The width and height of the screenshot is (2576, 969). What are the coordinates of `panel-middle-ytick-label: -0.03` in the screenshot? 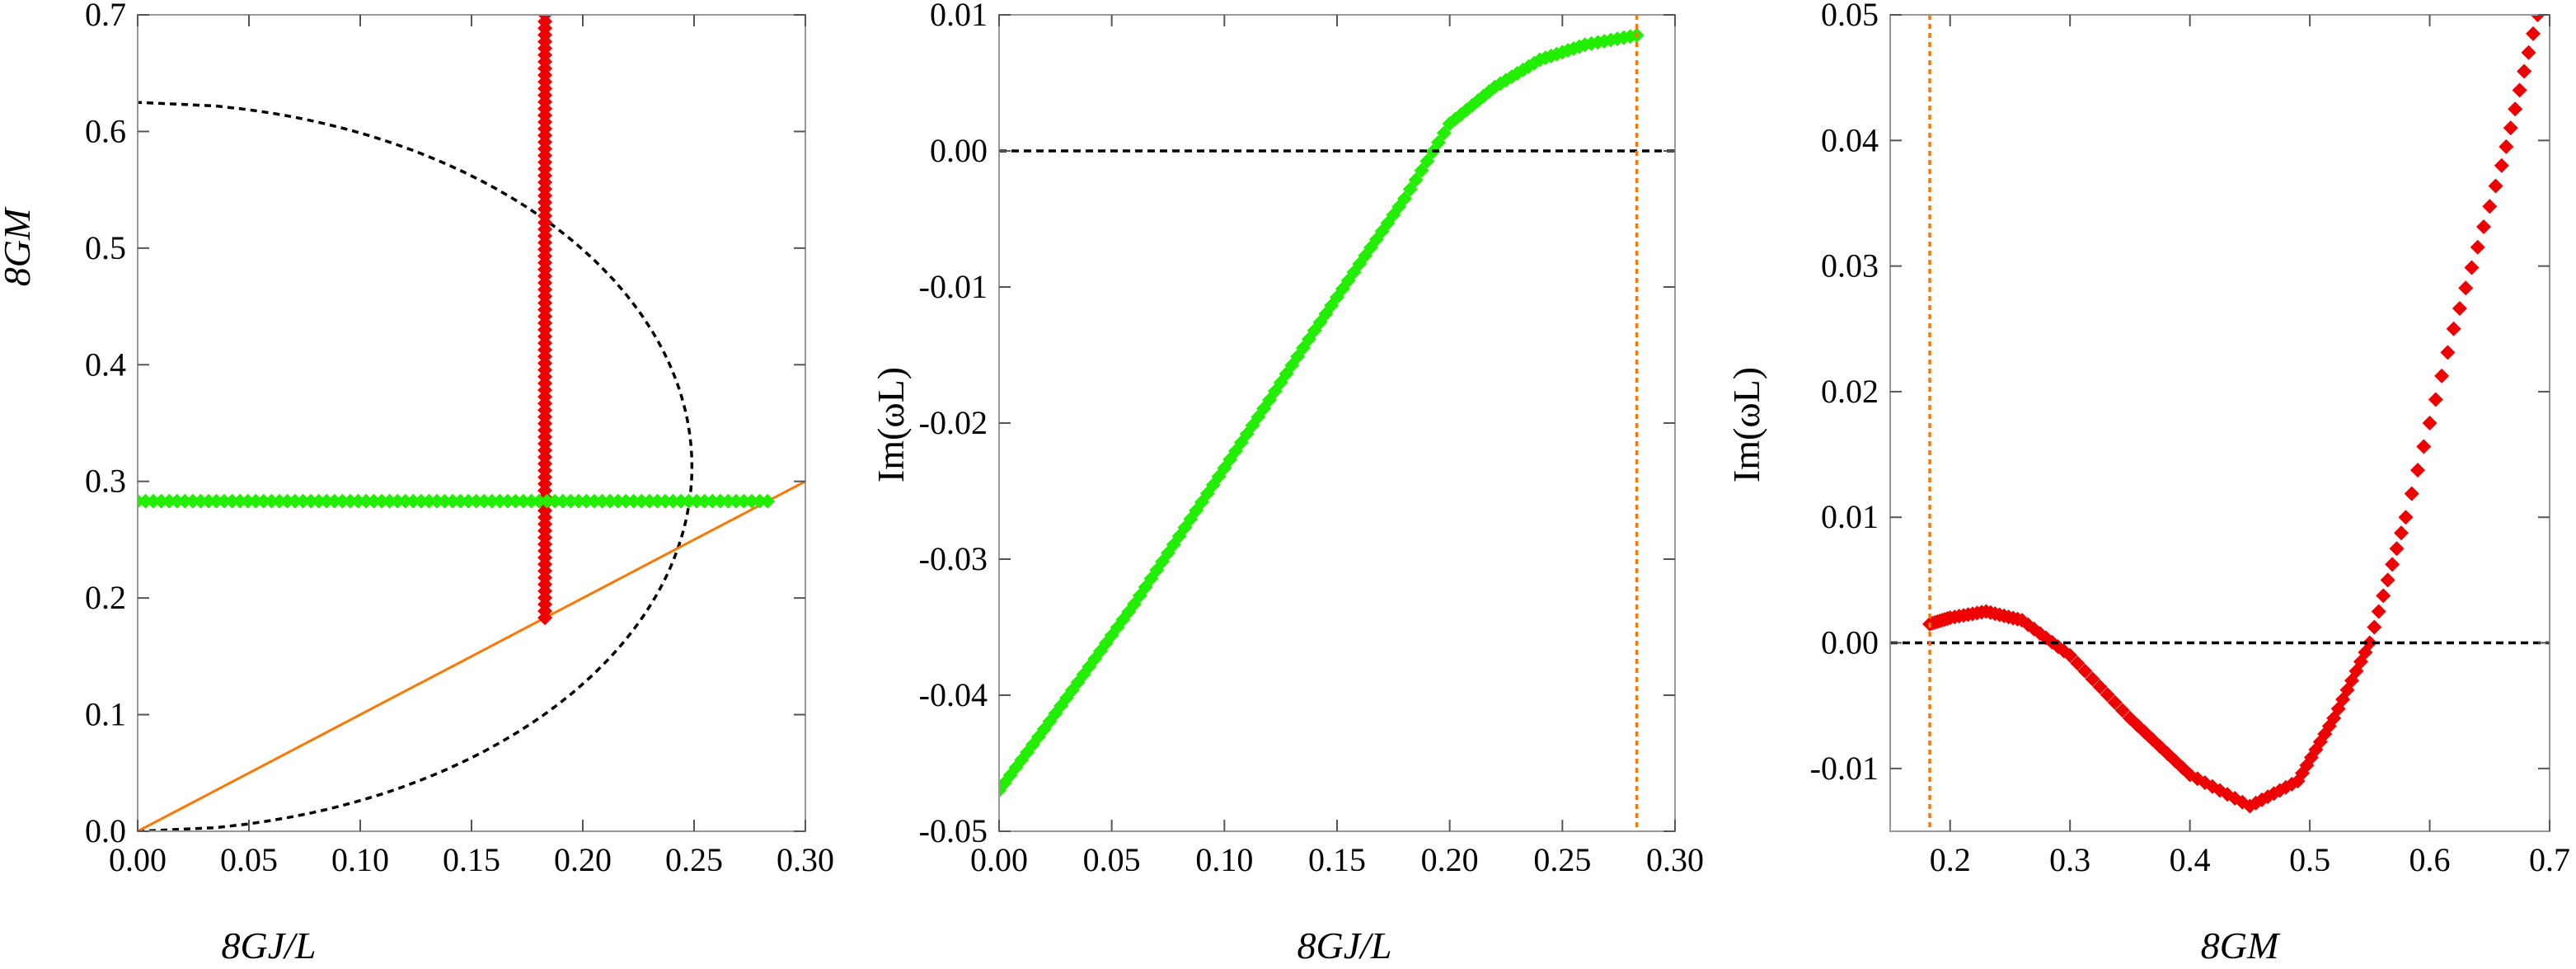 It's located at (953, 559).